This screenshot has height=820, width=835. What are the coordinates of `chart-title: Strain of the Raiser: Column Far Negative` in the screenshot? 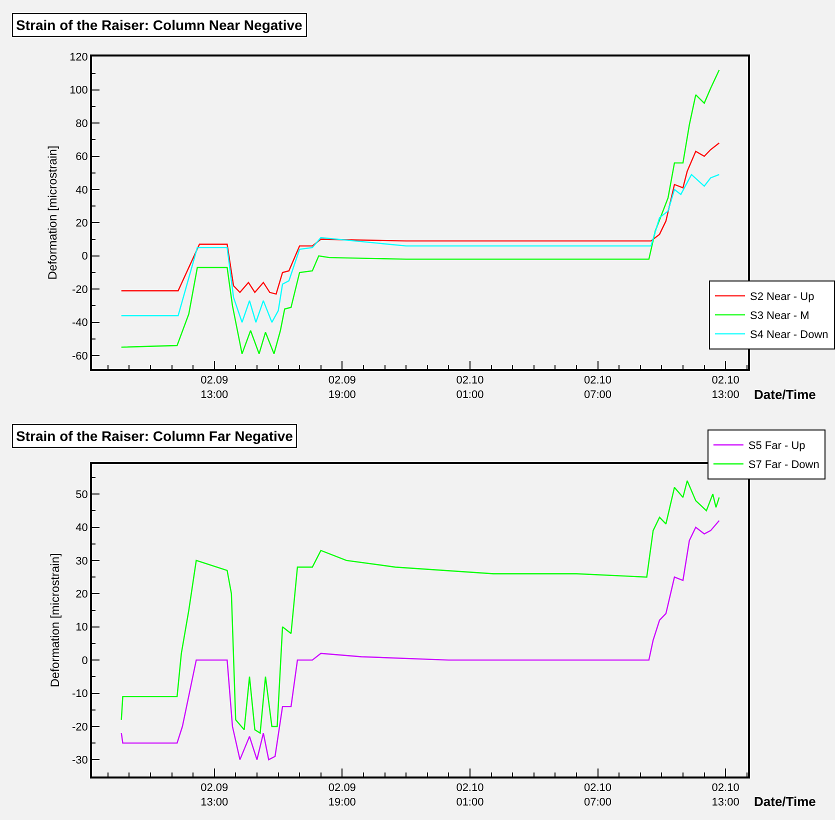 It's located at (155, 436).